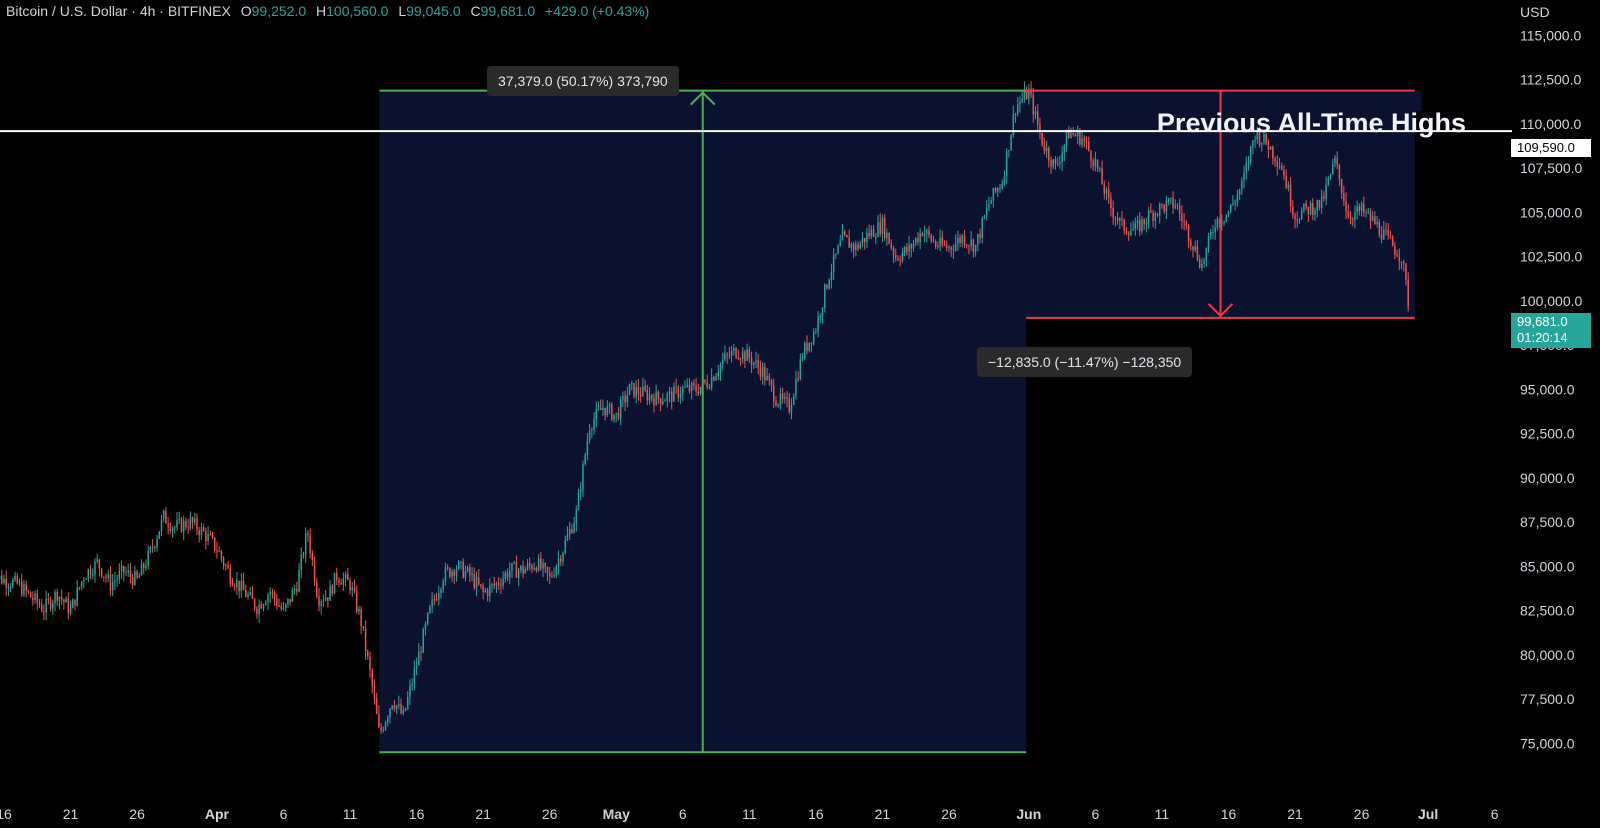 The image size is (1600, 828). What do you see at coordinates (1535, 12) in the screenshot?
I see `currency-selector: USD` at bounding box center [1535, 12].